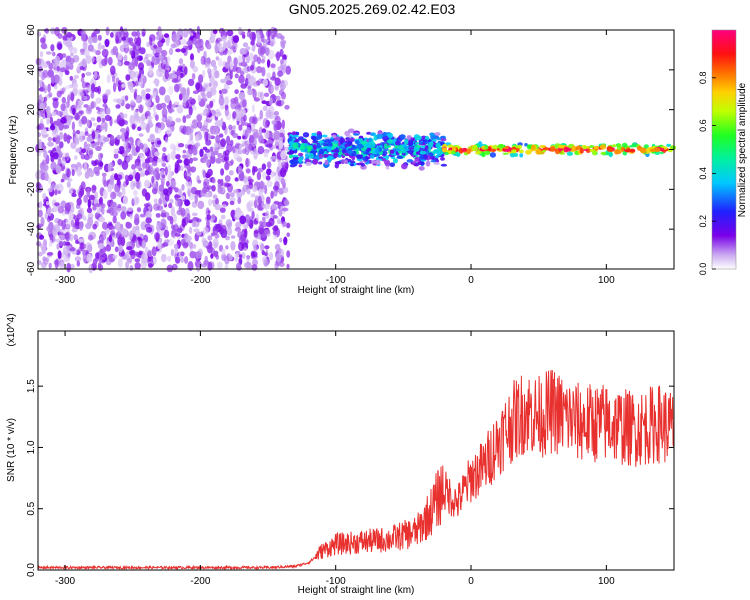 Image resolution: width=750 pixels, height=600 pixels. What do you see at coordinates (11, 450) in the screenshot?
I see `snr-y-axis-label: SNR (10 * v/v)` at bounding box center [11, 450].